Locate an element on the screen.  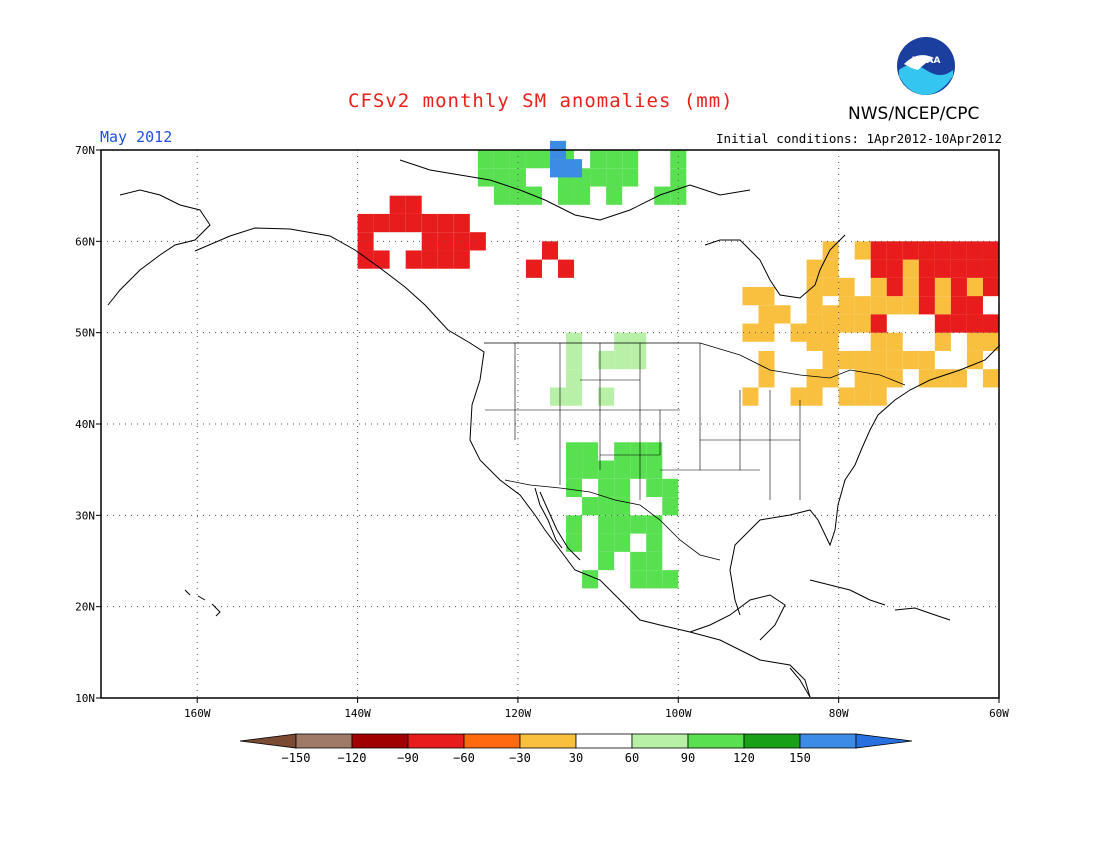
coastline-gulf is located at coordinates (830, 538).